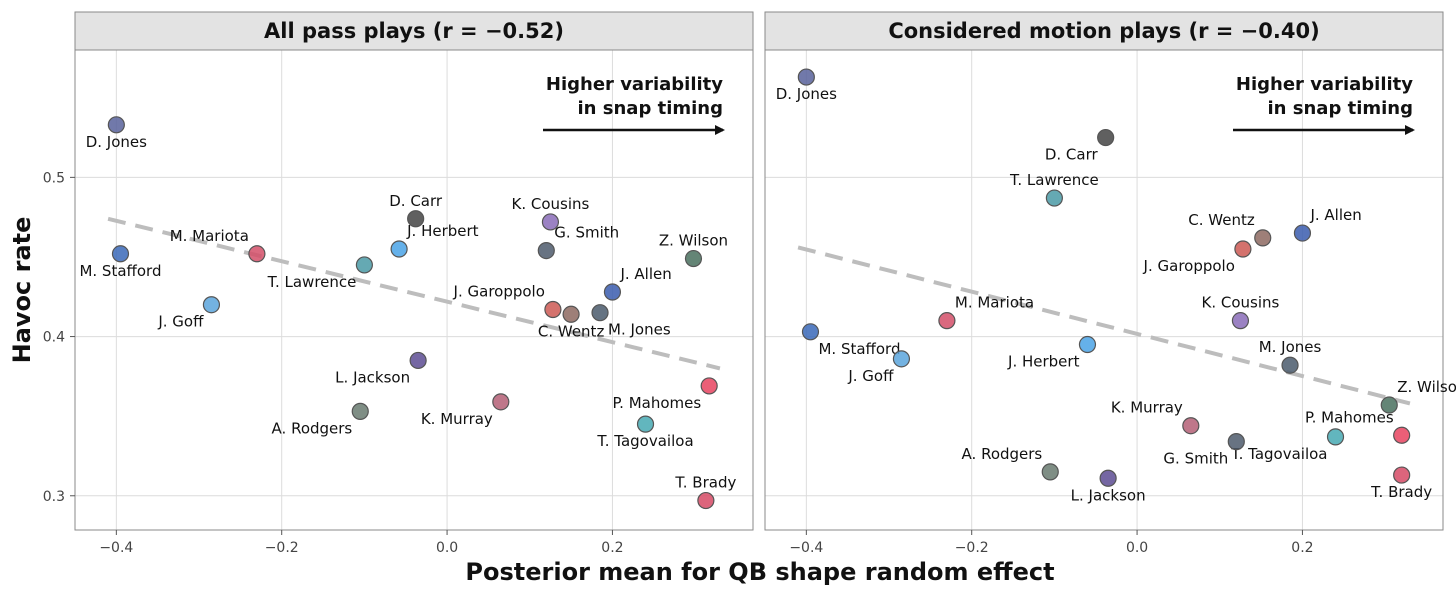 This screenshot has height=597, width=1456. I want to click on facet-title: Considered motion plays (r = −0.40), so click(1103, 31).